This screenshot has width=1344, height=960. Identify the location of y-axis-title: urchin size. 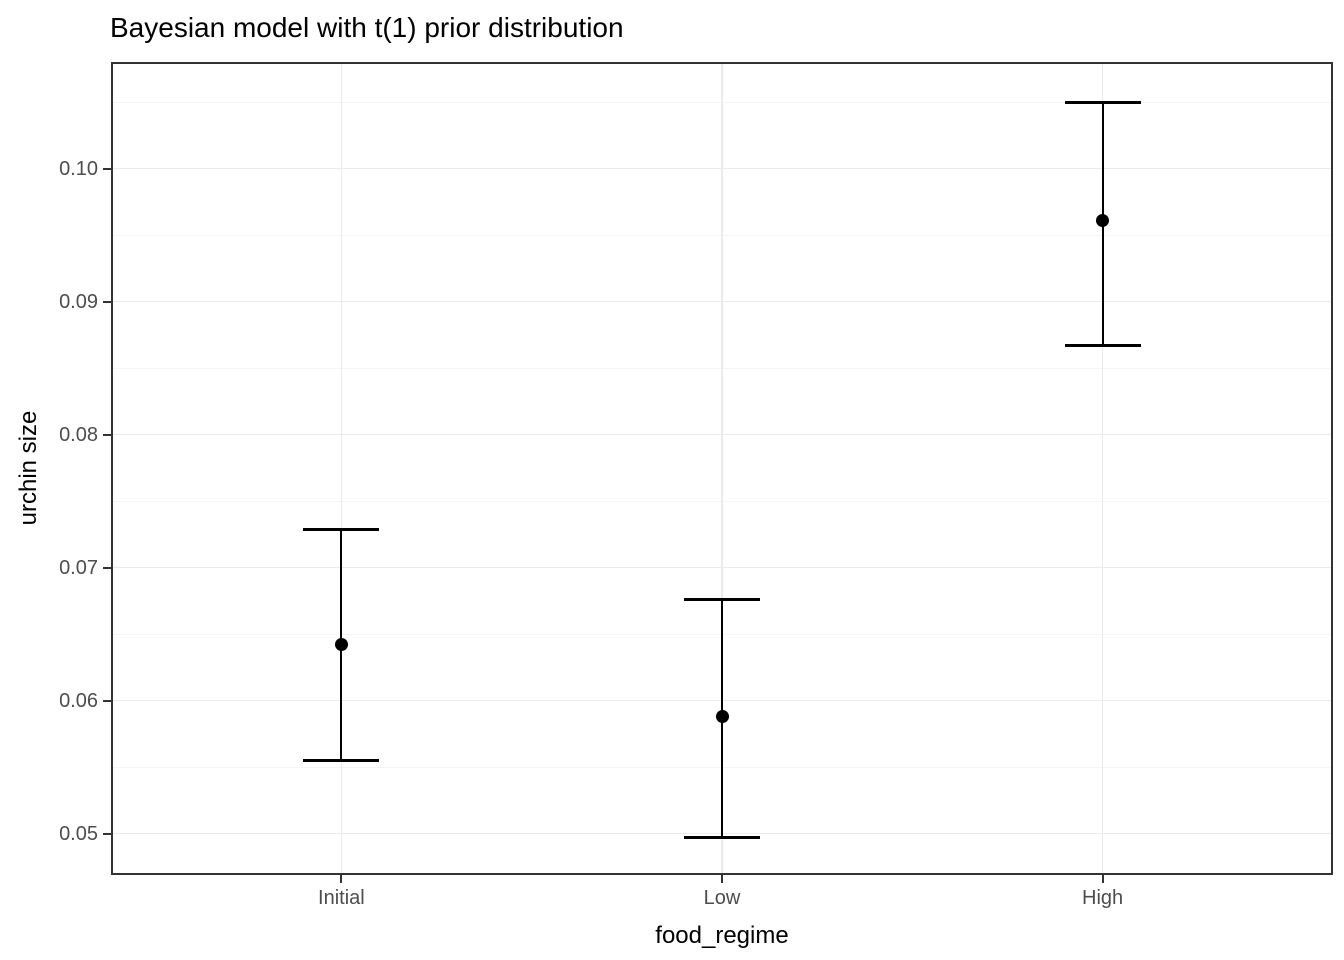
(28, 468).